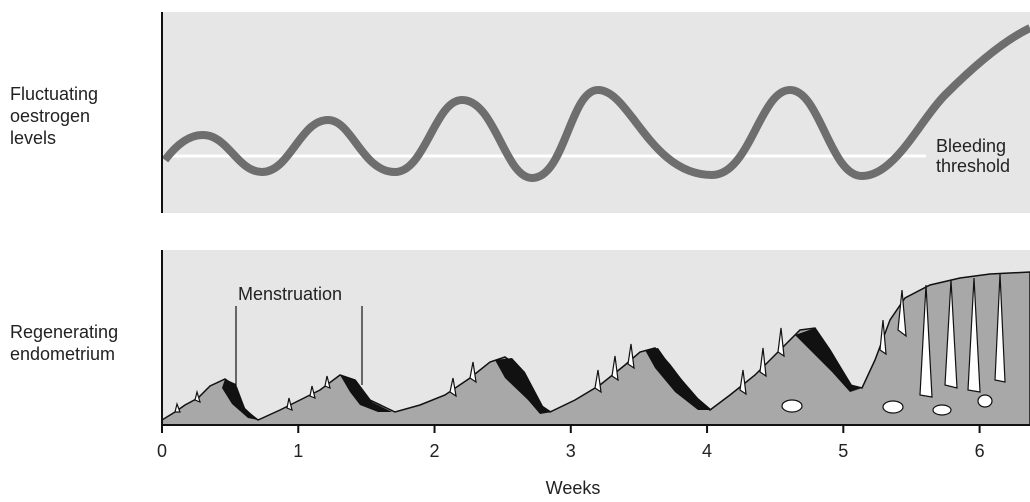  I want to click on x-tick-label: 0, so click(162, 451).